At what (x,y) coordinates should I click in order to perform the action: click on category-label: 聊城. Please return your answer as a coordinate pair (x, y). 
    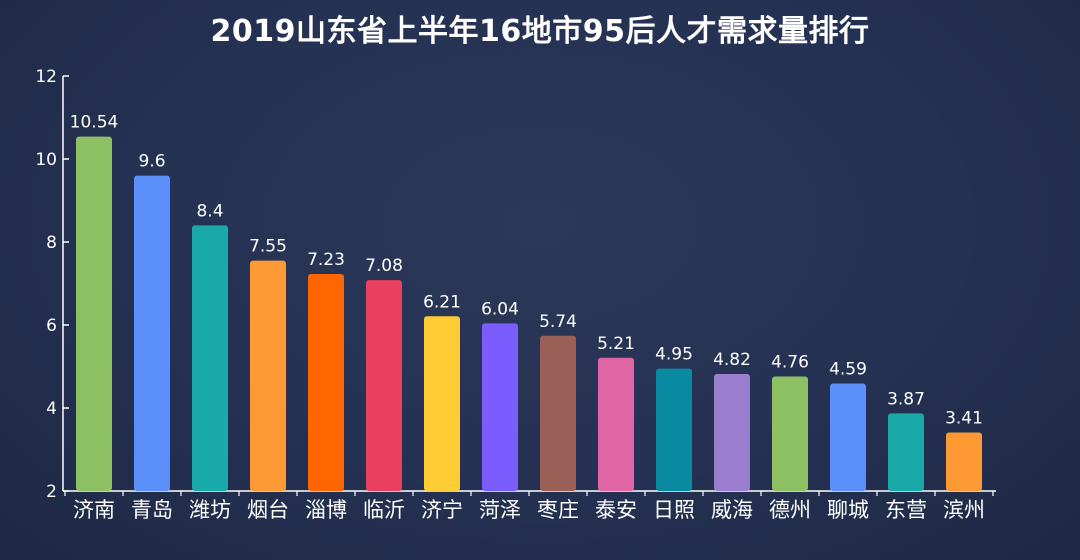
    Looking at the image, I should click on (848, 510).